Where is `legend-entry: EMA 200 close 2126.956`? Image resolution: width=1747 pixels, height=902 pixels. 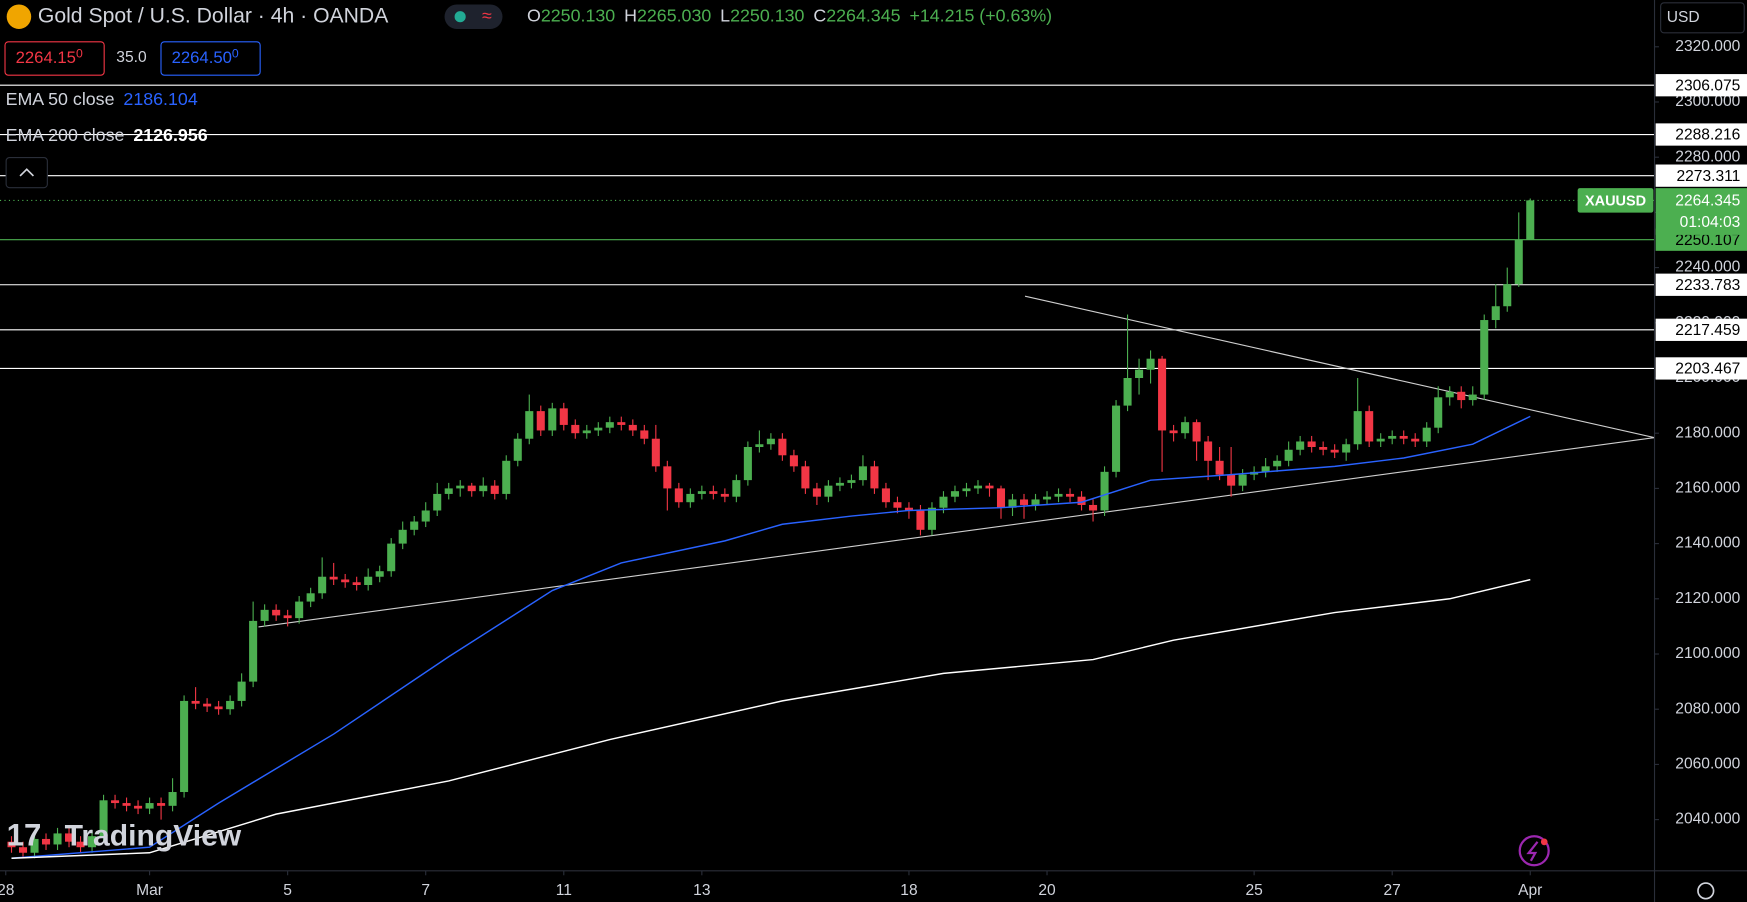
legend-entry: EMA 200 close 2126.956 is located at coordinates (107, 135).